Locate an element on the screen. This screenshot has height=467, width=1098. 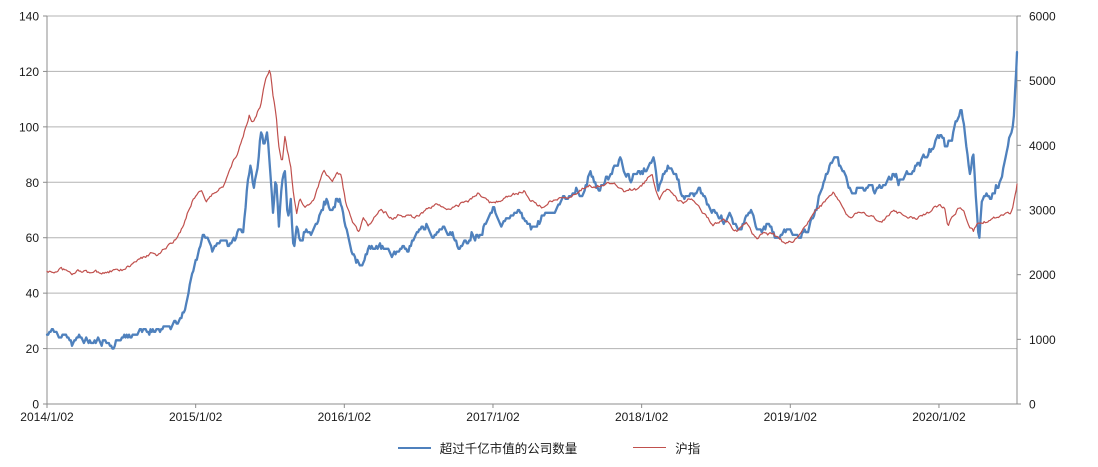
y-right-tick-label: 3000 is located at coordinates (1042, 211).